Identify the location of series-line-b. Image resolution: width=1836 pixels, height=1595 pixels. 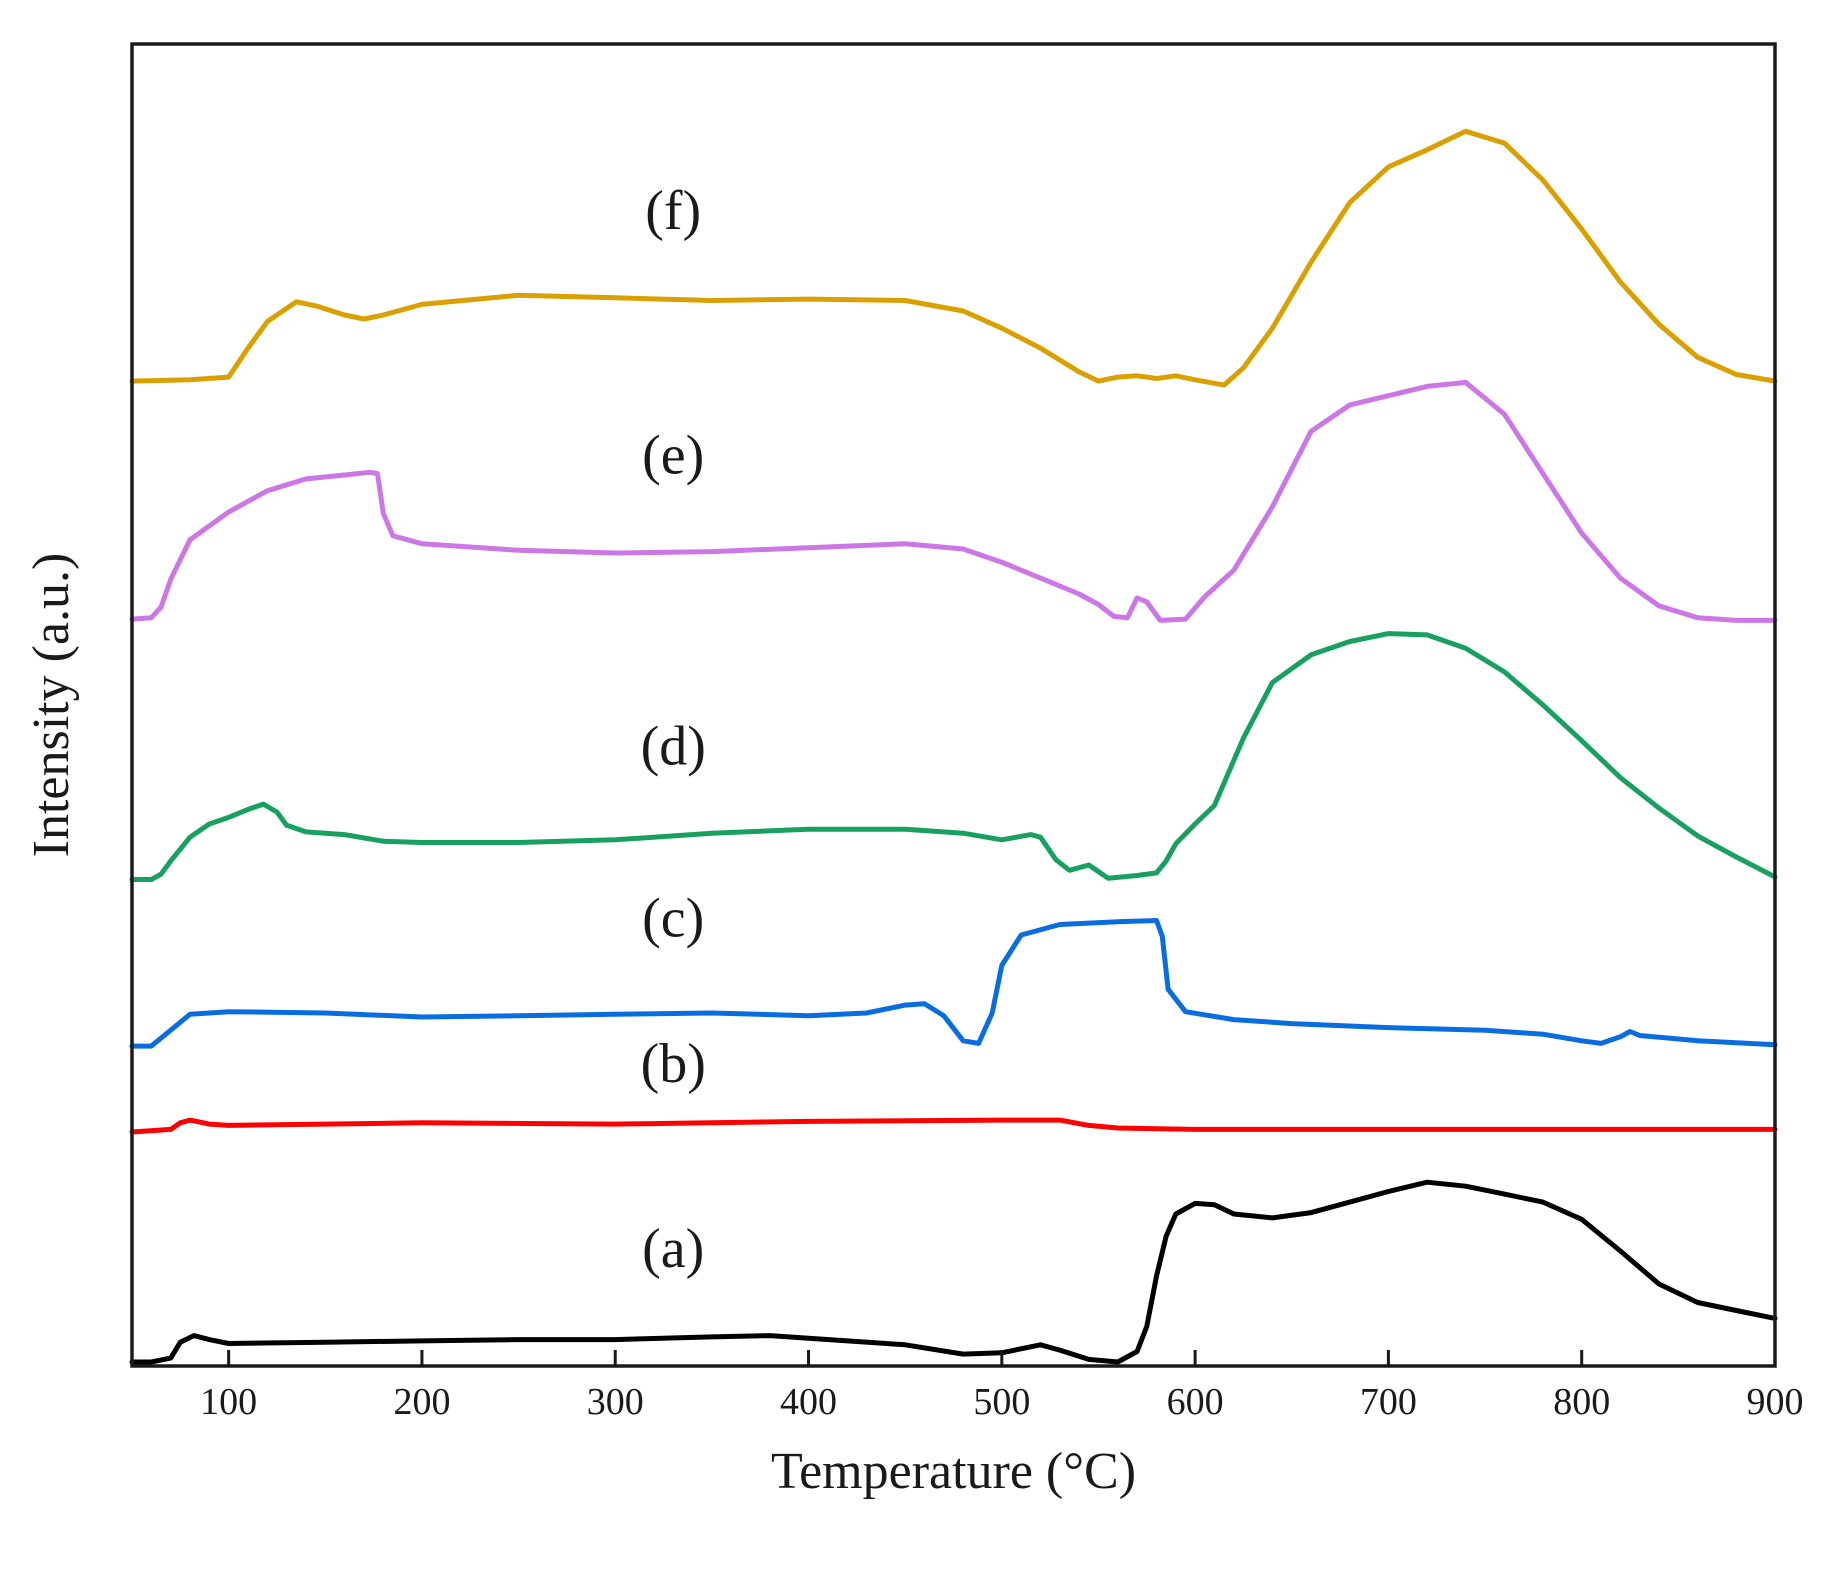
(953, 1126).